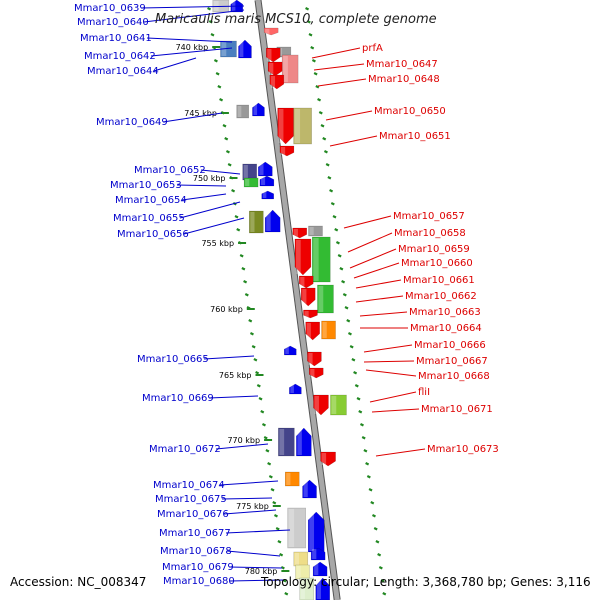 The height and width of the screenshot is (600, 600). I want to click on gene-0677b, so click(316, 532).